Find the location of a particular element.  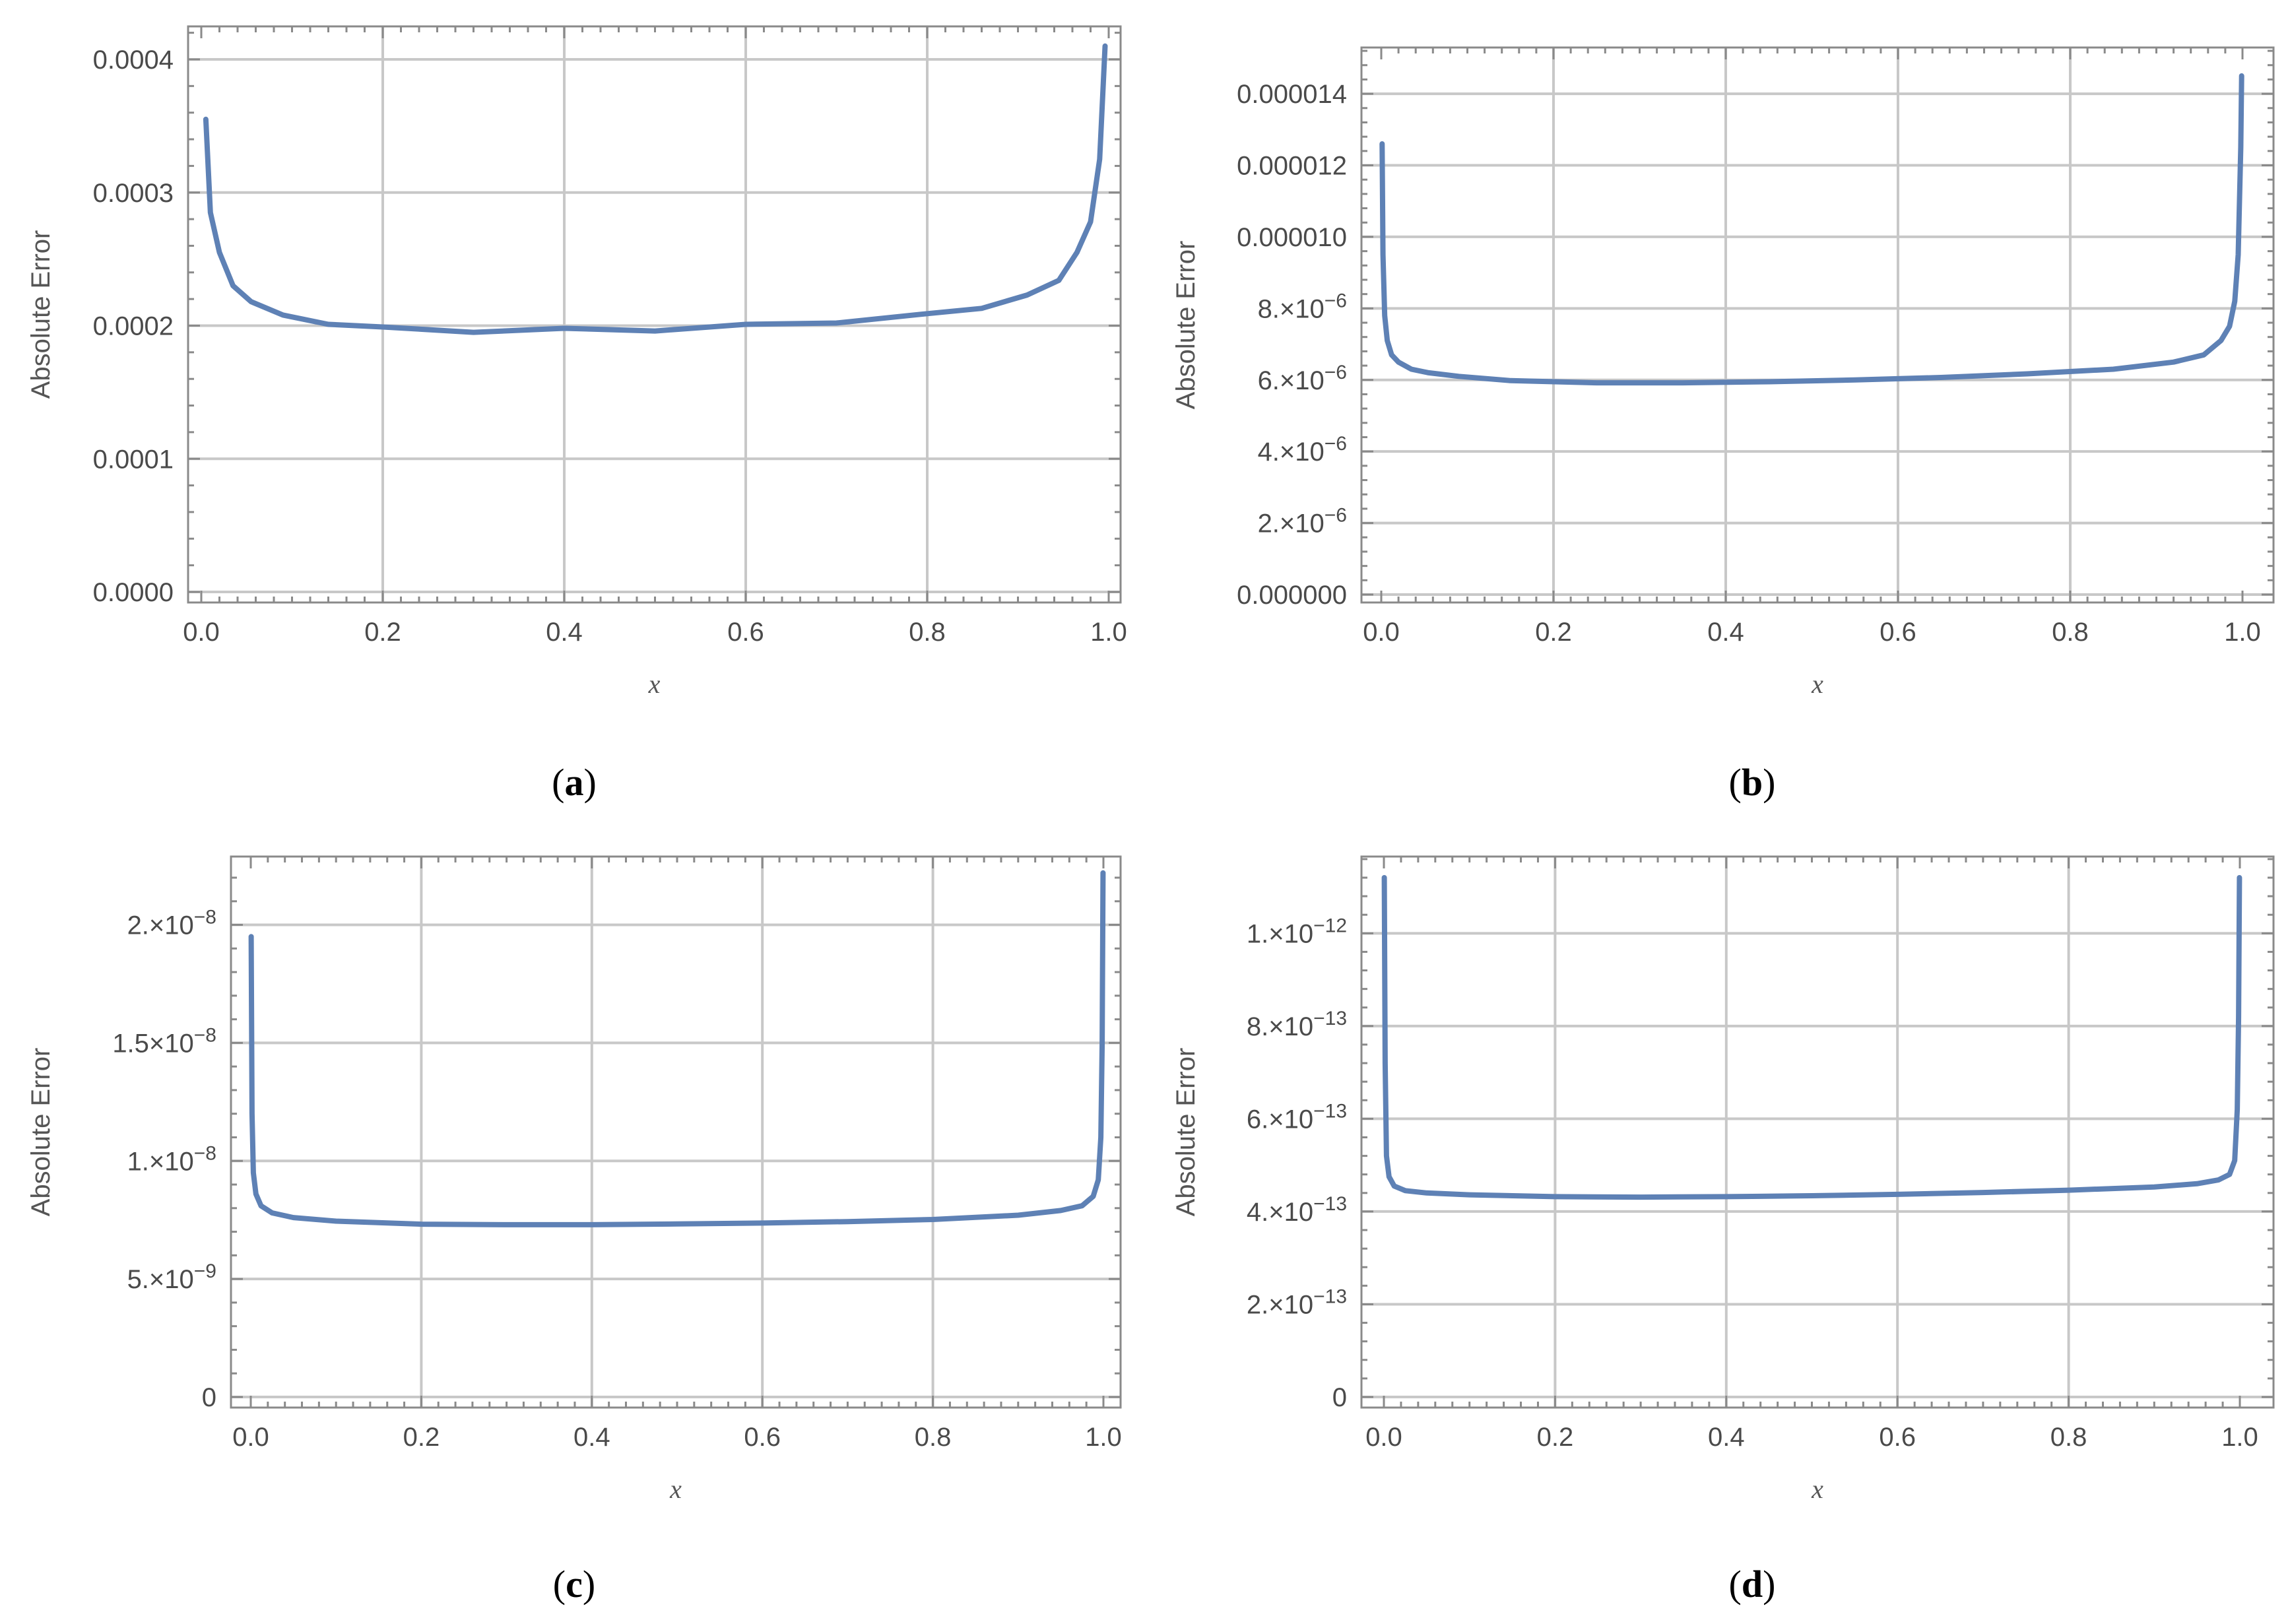

y-tick-label: 2.×10−8 is located at coordinates (172, 924).